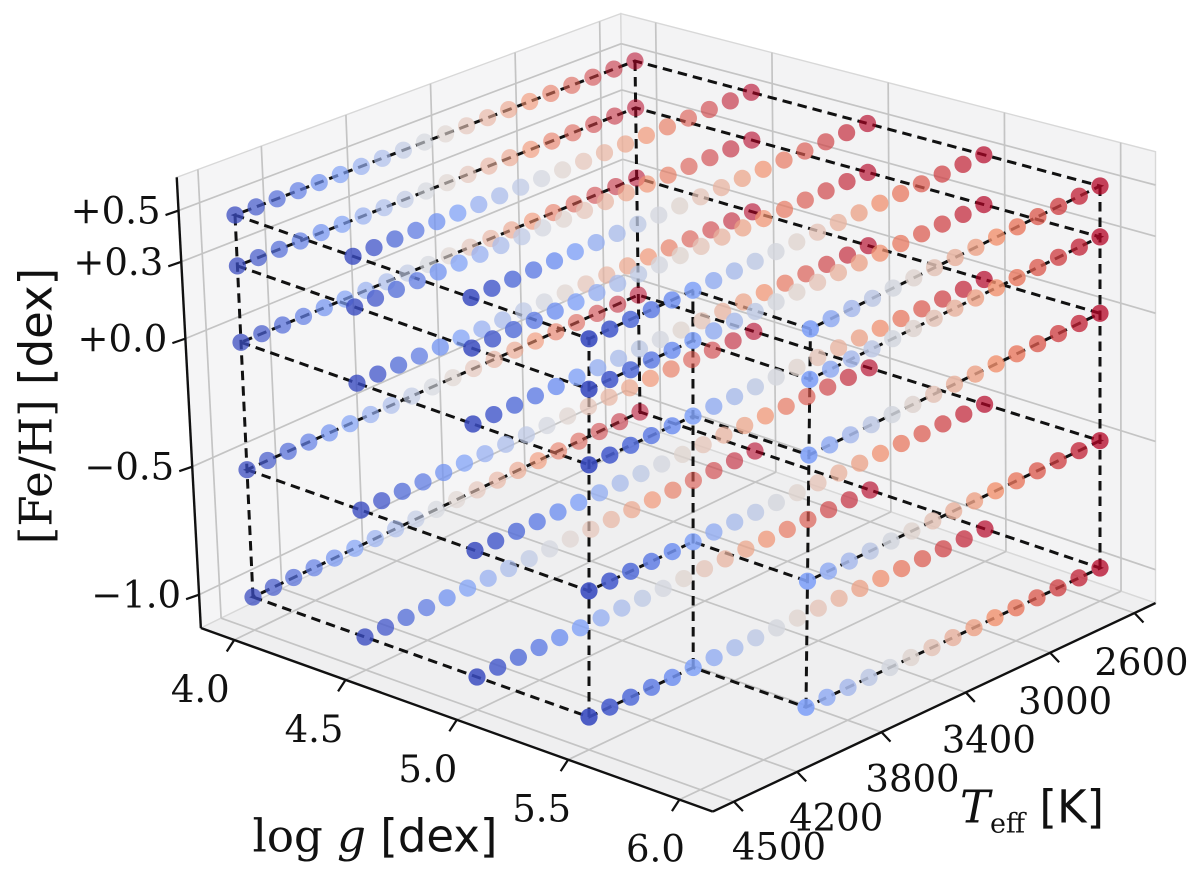 The width and height of the screenshot is (1200, 889). What do you see at coordinates (244, 406) in the screenshot?
I see `grid-outline-vertical-edge` at bounding box center [244, 406].